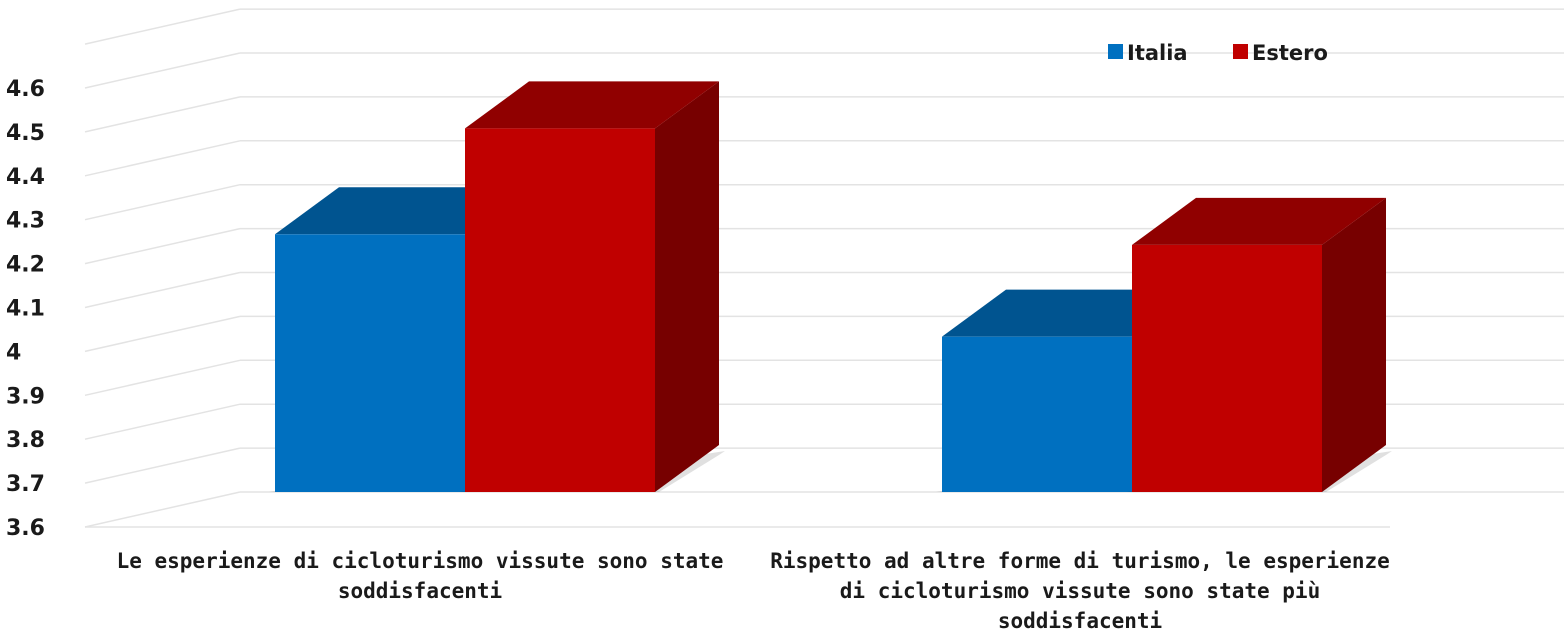 The height and width of the screenshot is (642, 1564). Describe the element at coordinates (25, 396) in the screenshot. I see `y-tick-label: 3.9` at that location.